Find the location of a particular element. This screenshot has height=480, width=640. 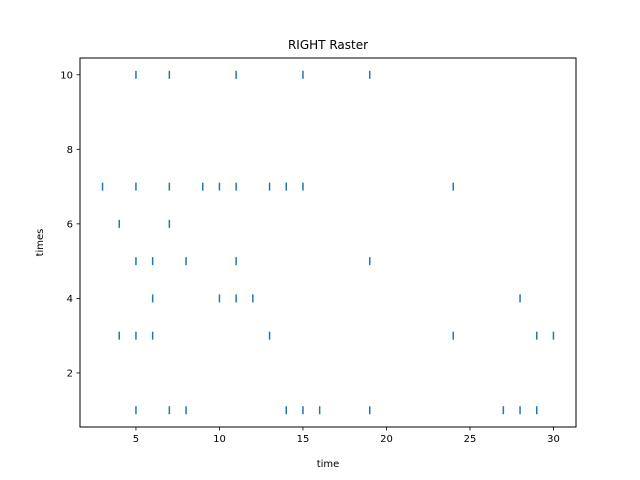

x-axis: 5 10 15 20 25 30 is located at coordinates (346, 436).